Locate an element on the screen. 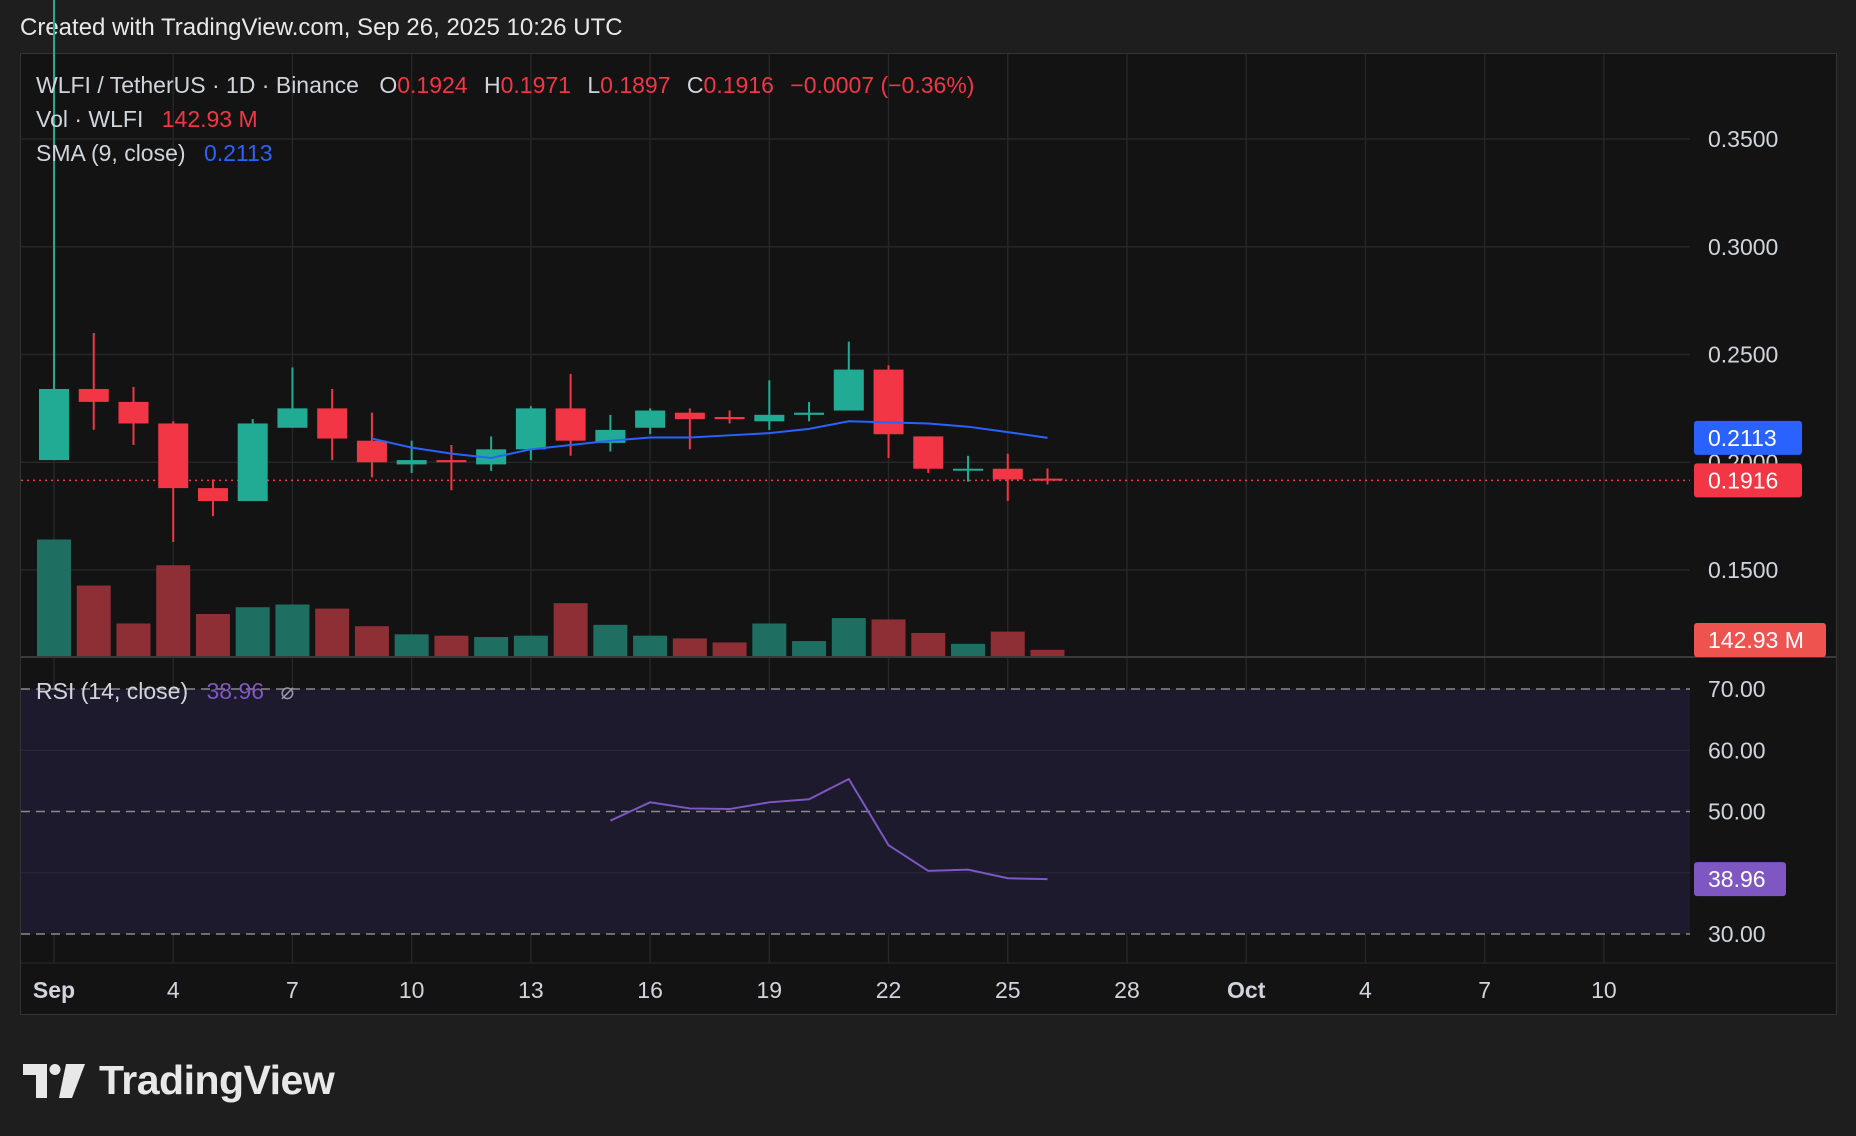 This screenshot has height=1136, width=1856. volume-badge-bg is located at coordinates (1760, 640).